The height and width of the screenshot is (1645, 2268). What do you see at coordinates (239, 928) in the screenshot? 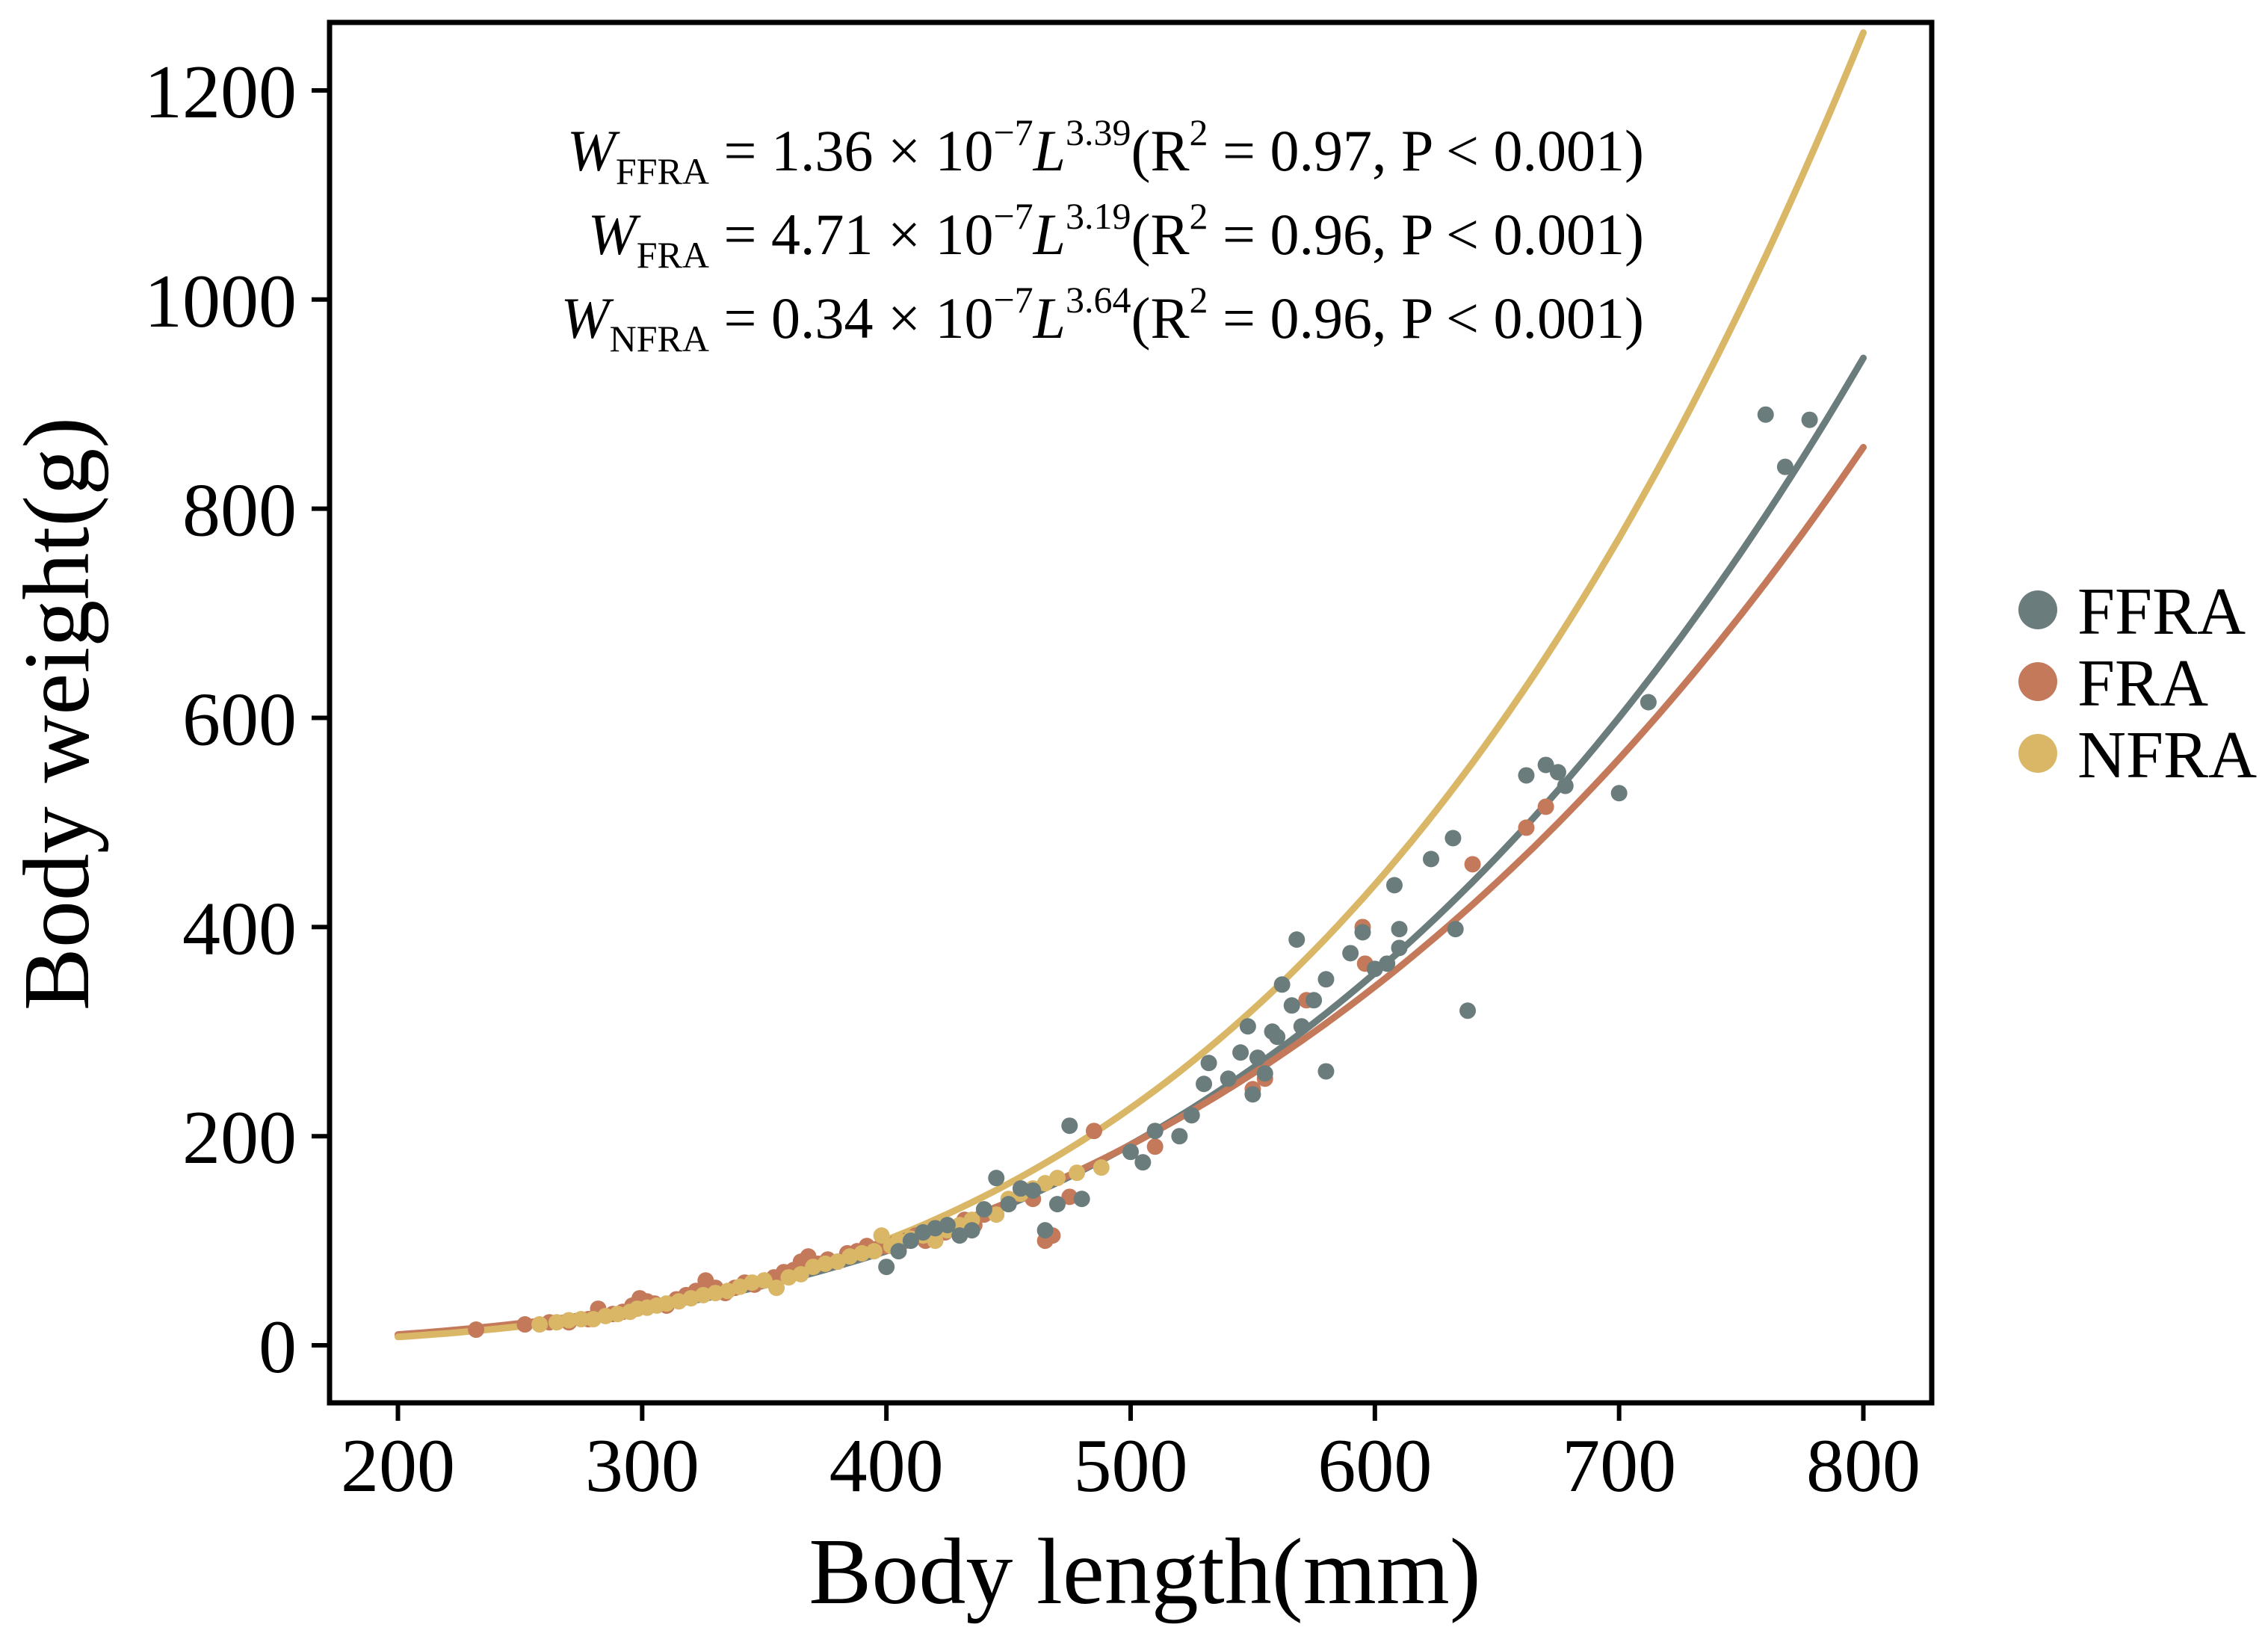
I see `y-tick-label: 400` at bounding box center [239, 928].